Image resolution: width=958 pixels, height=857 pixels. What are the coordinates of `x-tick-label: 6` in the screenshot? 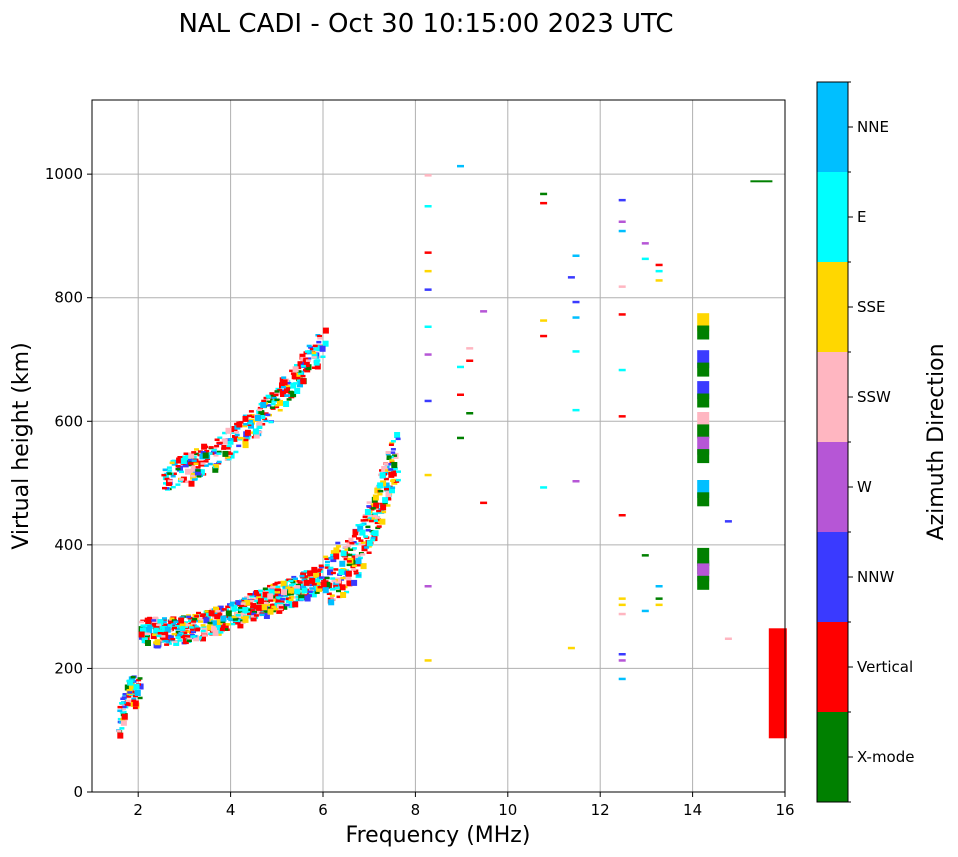 It's located at (323, 810).